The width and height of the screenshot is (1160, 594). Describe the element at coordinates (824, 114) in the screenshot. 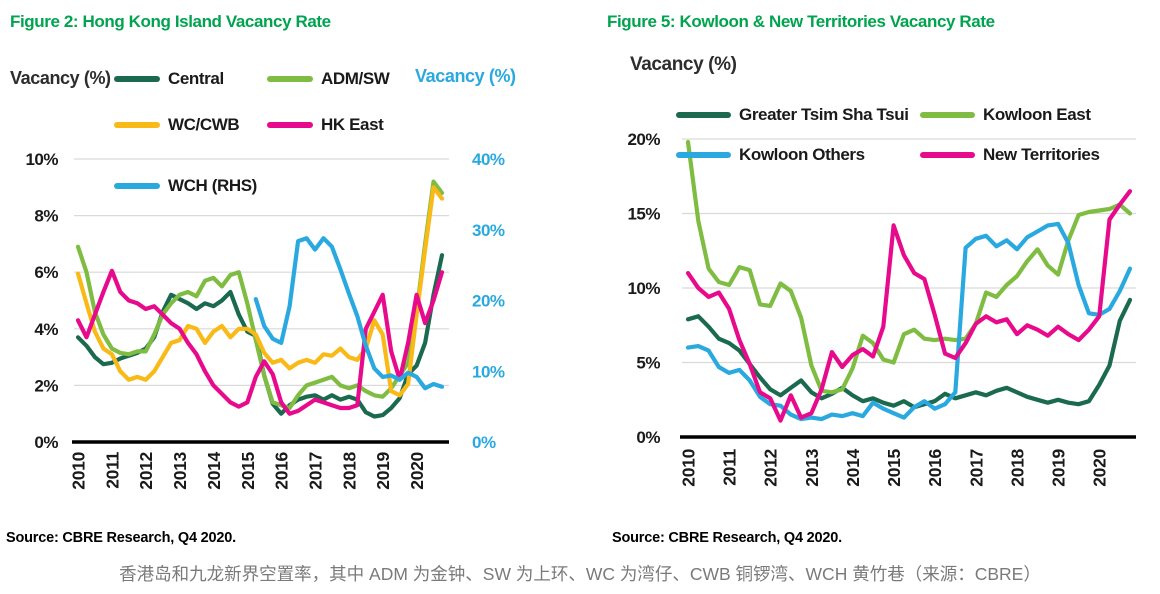

I see `legend-label-greater-tst: Greater Tsim Sha Tsui` at that location.